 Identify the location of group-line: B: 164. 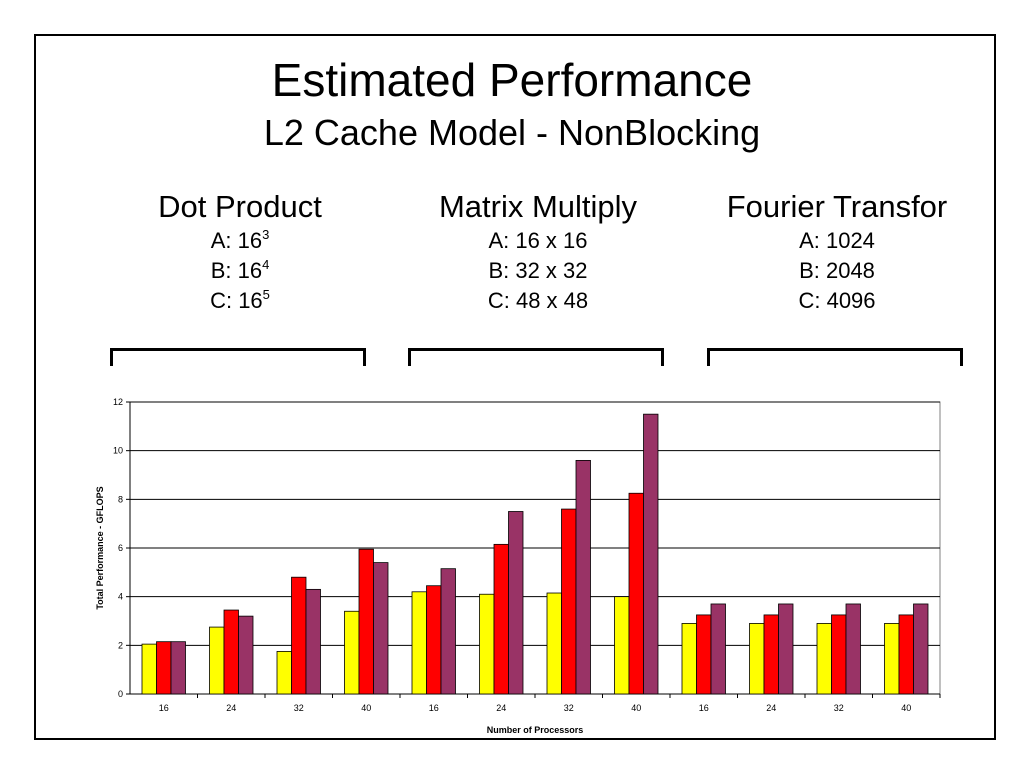
(240, 270).